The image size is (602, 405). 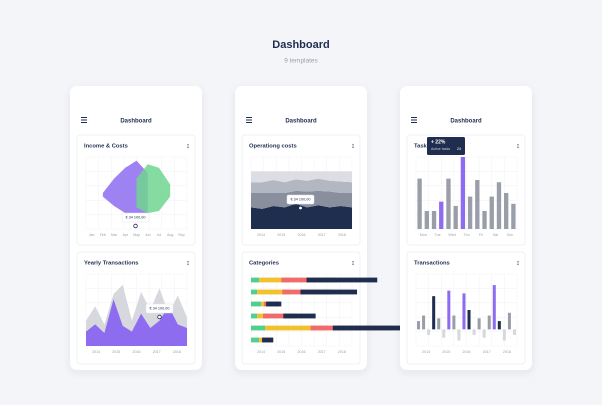 I want to click on x-tick-label: Jul, so click(x=159, y=235).